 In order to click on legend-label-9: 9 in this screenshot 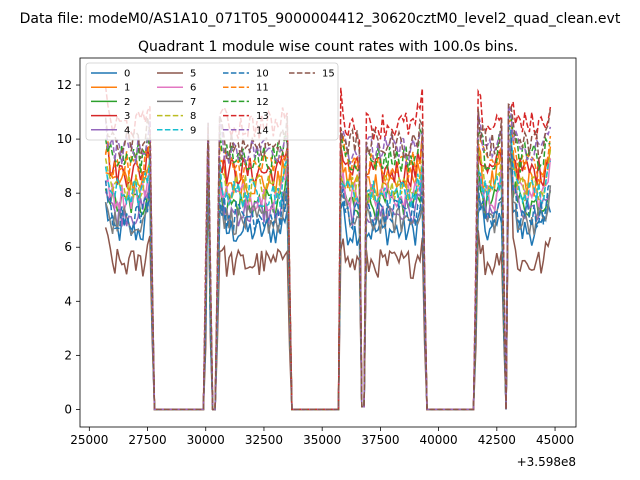, I will do `click(193, 130)`.